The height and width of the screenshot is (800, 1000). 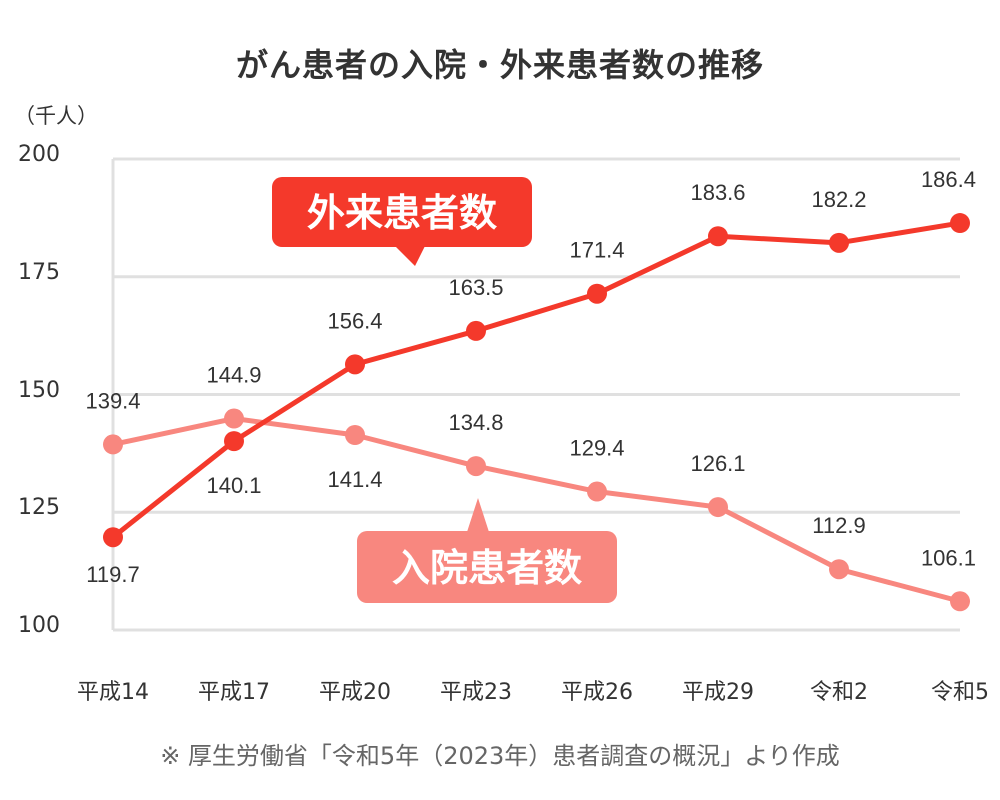 I want to click on inpatient-value-label: 129.4, so click(x=596, y=448).